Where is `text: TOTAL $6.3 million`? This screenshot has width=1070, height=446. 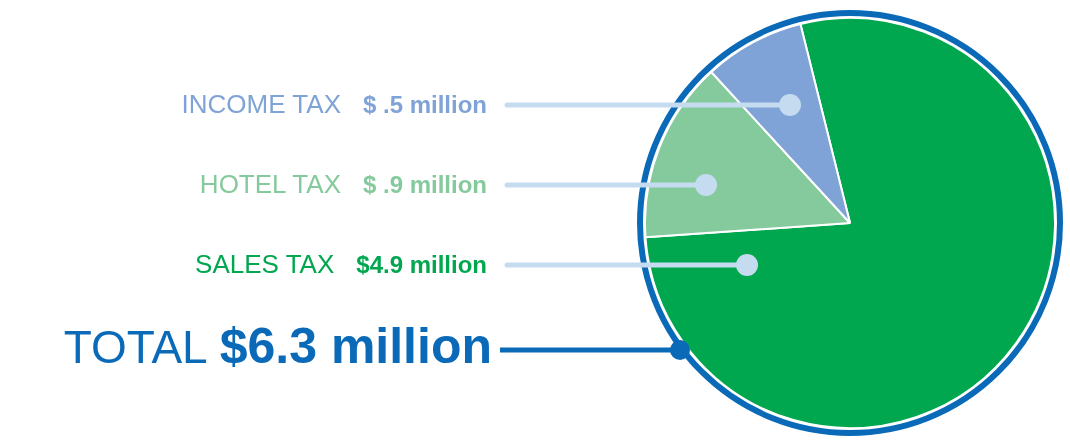
text: TOTAL $6.3 million is located at coordinates (277, 346).